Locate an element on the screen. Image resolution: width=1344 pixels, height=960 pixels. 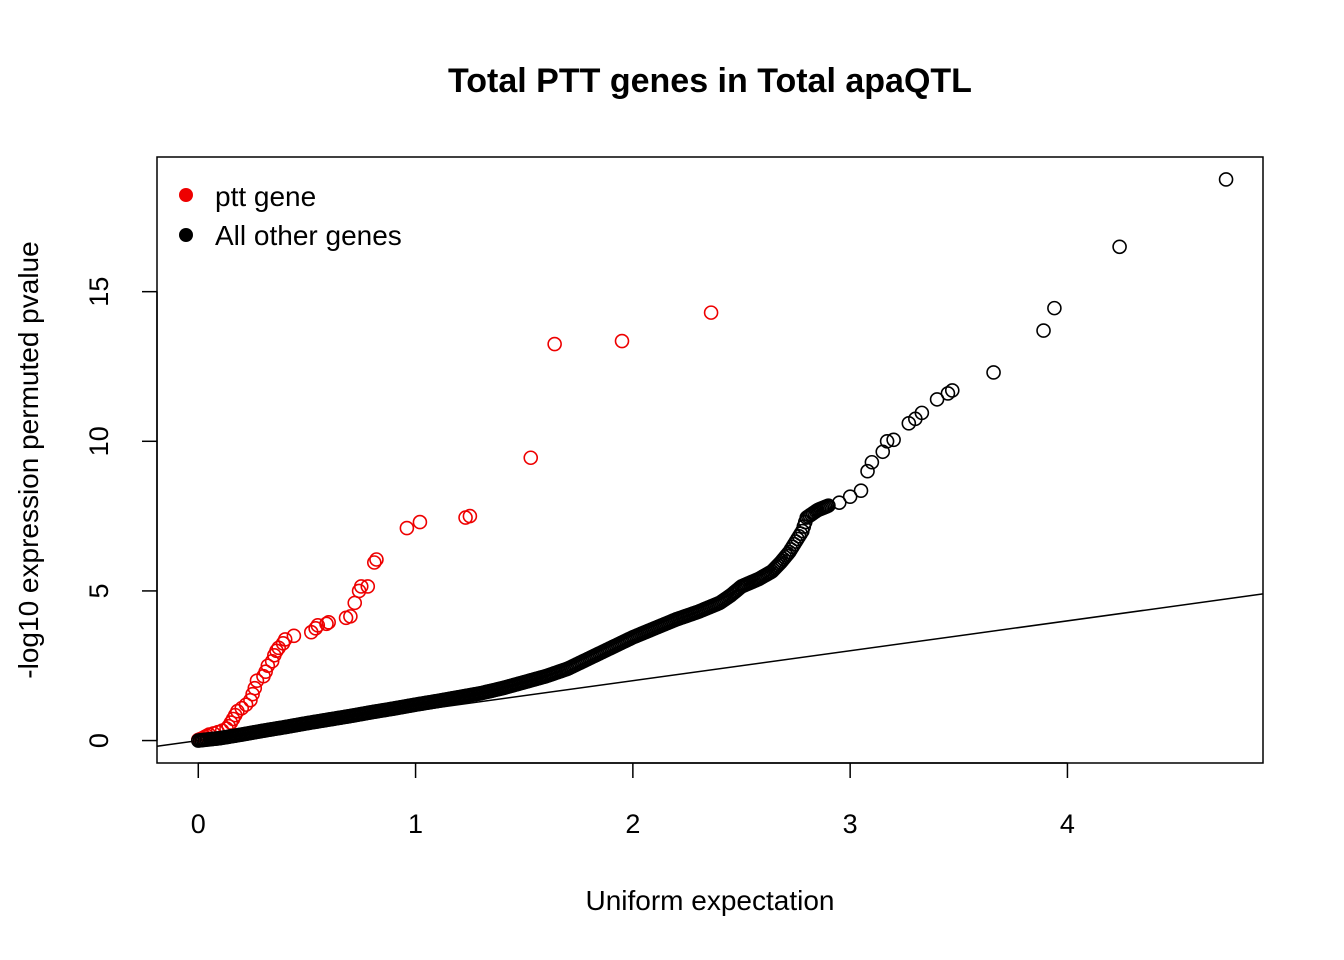
x-tick-label: 3 is located at coordinates (850, 824).